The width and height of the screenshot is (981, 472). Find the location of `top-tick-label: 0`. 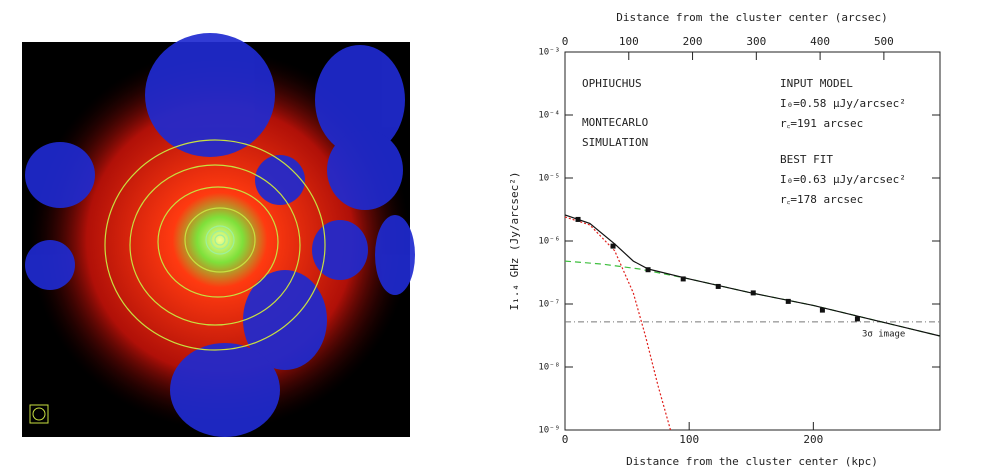

top-tick-label: 0 is located at coordinates (565, 41).